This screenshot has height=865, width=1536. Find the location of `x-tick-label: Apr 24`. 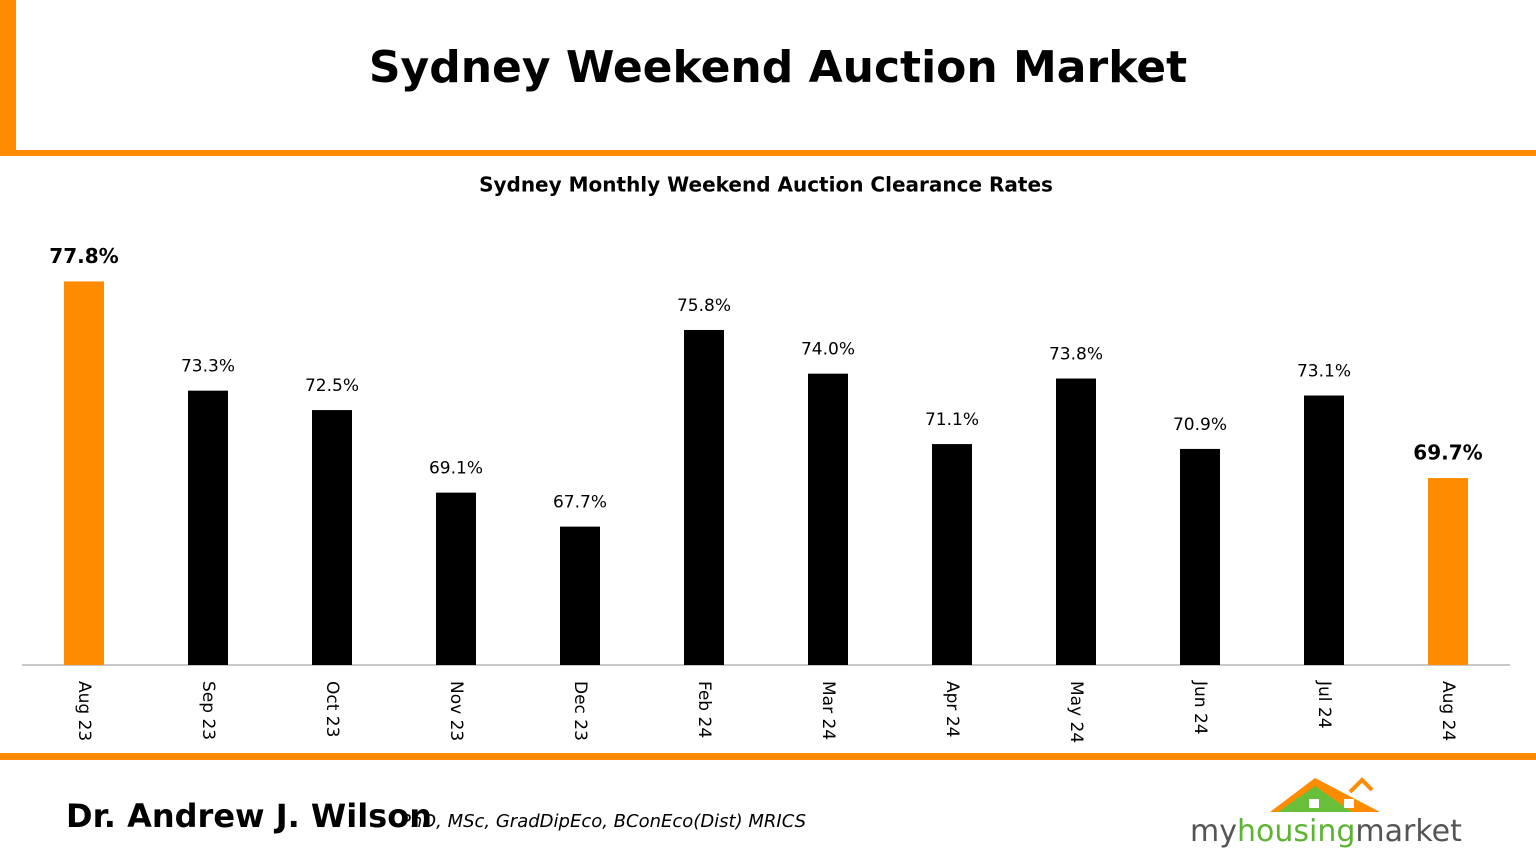

x-tick-label: Apr 24 is located at coordinates (952, 709).